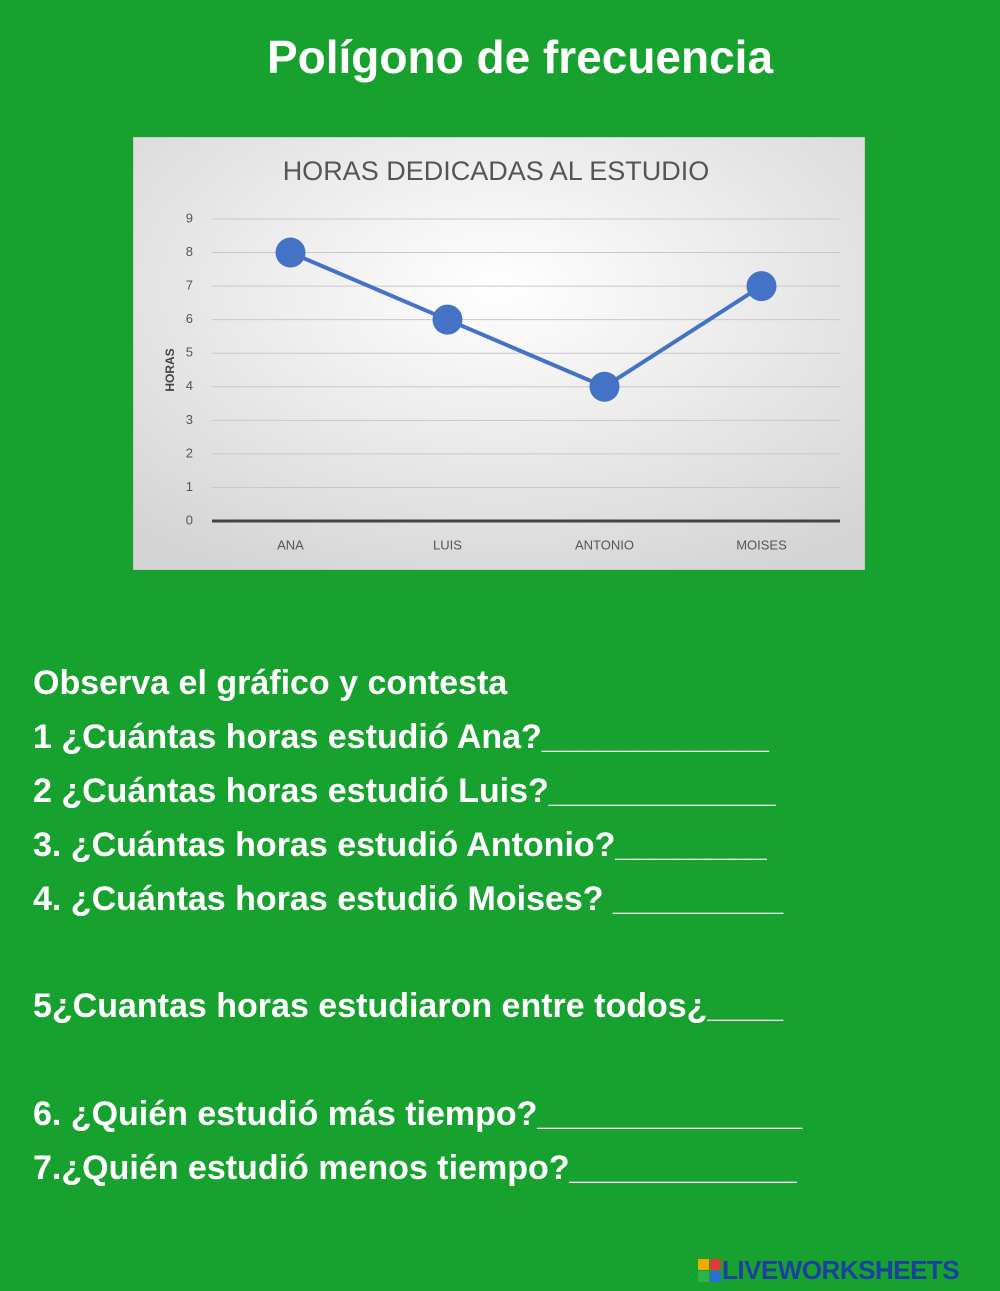  Describe the element at coordinates (189, 419) in the screenshot. I see `y-tick-label: 3` at that location.